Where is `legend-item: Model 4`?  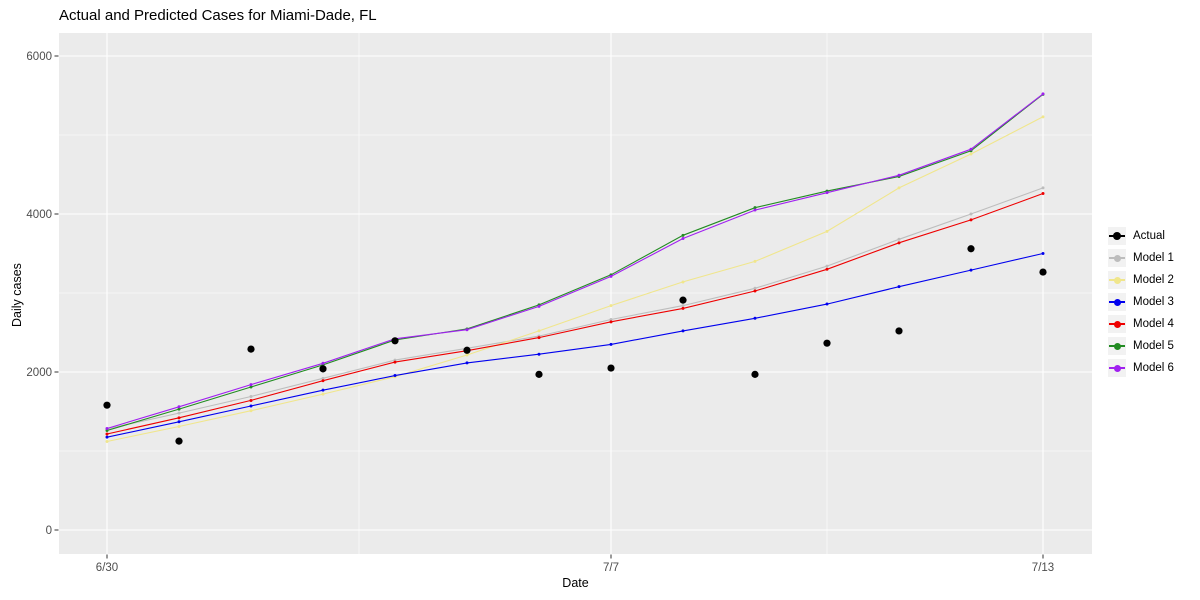 legend-item: Model 4 is located at coordinates (1141, 324).